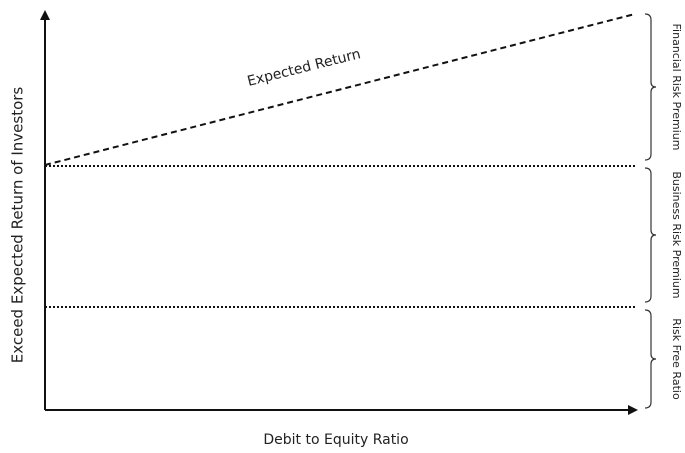  I want to click on line-label: Expected Return, so click(304, 68).